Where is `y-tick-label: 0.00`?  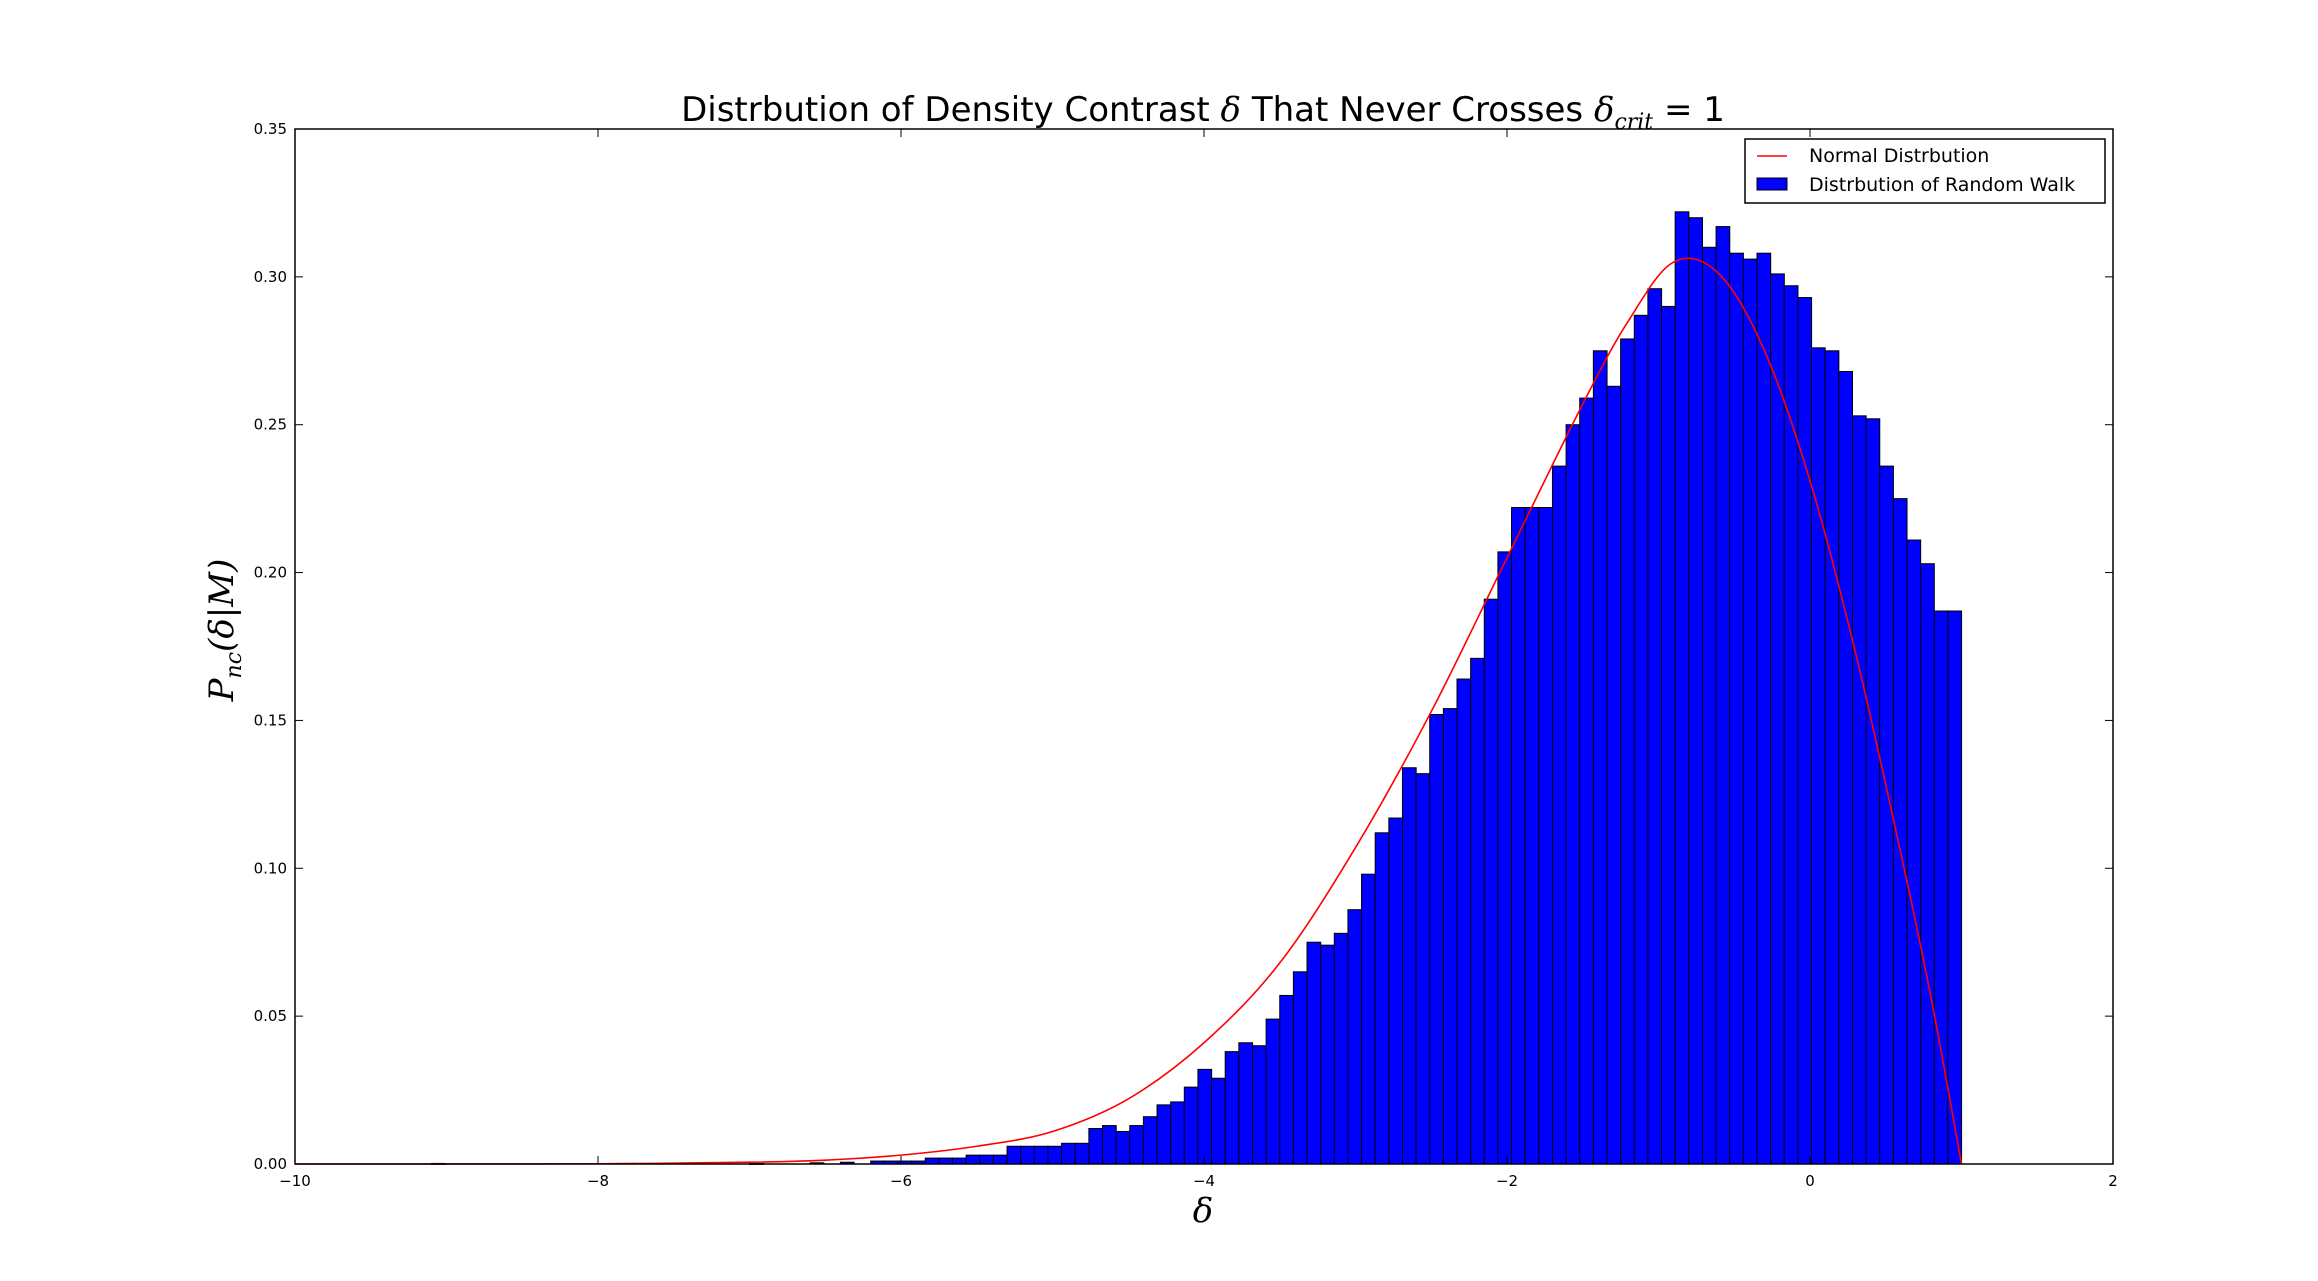 y-tick-label: 0.00 is located at coordinates (270, 1164).